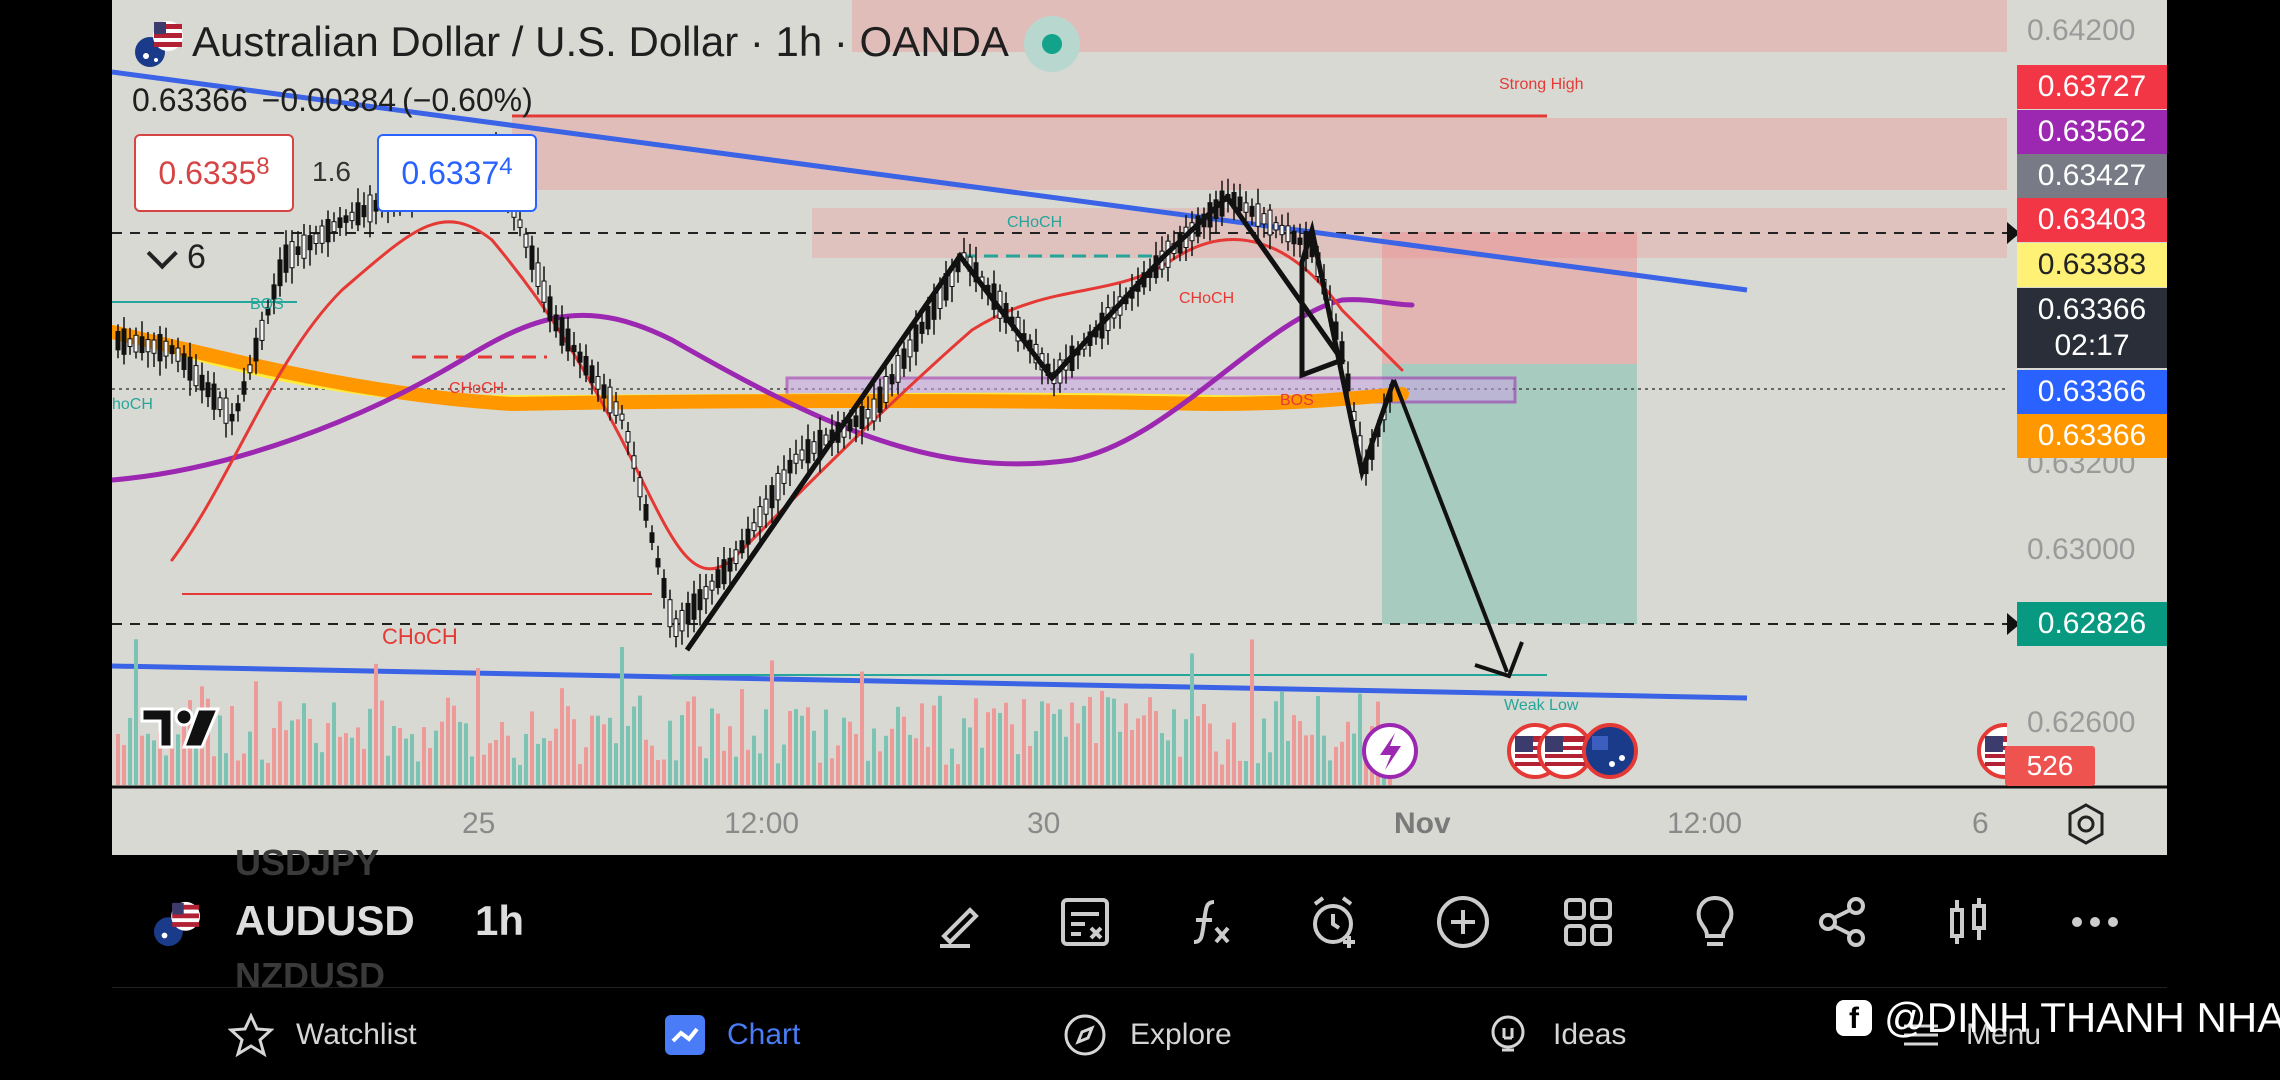 This screenshot has width=2280, height=1080. I want to click on price-label-gray: 0.63427, so click(2092, 176).